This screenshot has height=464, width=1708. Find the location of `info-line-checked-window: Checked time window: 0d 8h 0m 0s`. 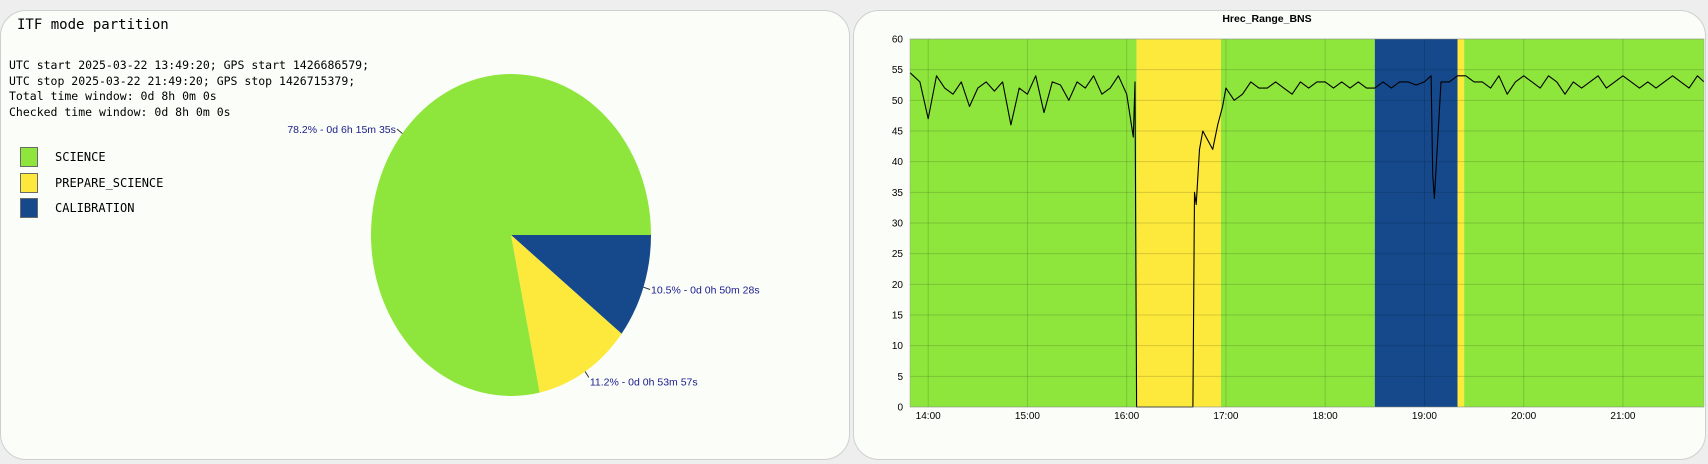

info-line-checked-window: Checked time window: 0d 8h 0m 0s is located at coordinates (120, 111).